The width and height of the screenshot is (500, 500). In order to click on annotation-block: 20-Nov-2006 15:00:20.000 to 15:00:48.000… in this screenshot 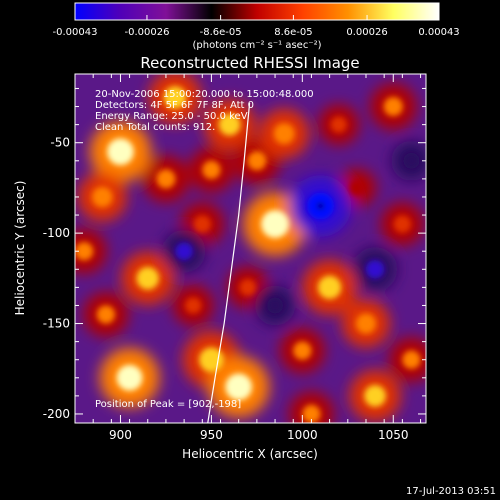, I will do `click(204, 111)`.